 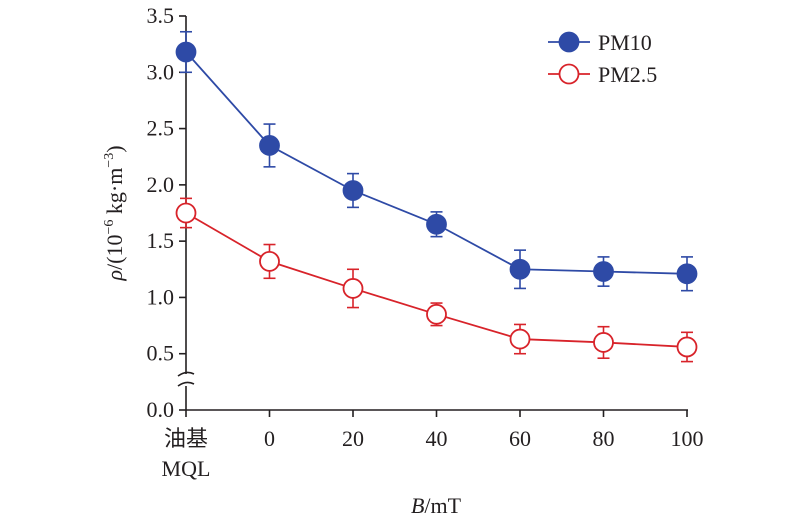 I want to click on y-axis-label-italic: ρ, so click(x=114, y=276).